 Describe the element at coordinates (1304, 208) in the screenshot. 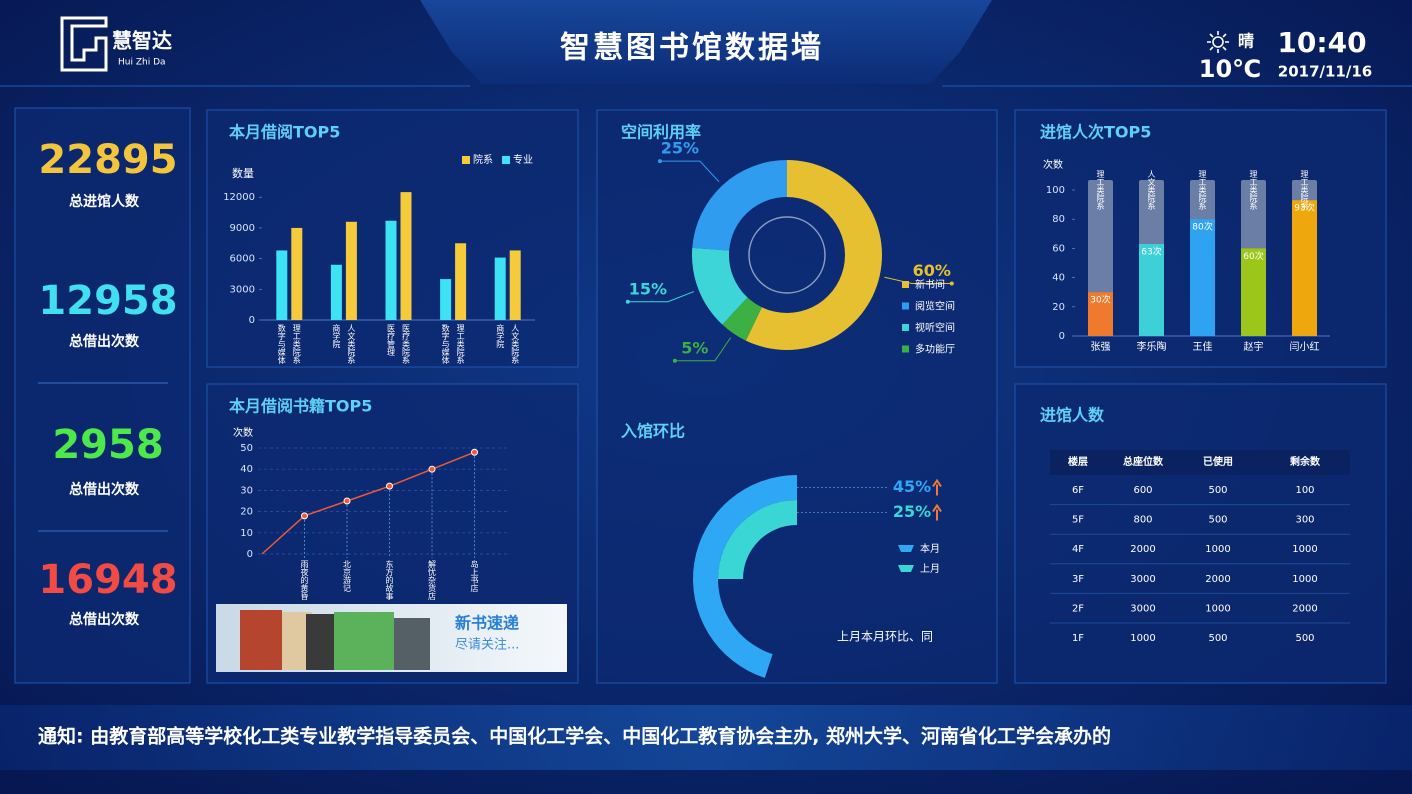

I see `value-label: 93次` at that location.